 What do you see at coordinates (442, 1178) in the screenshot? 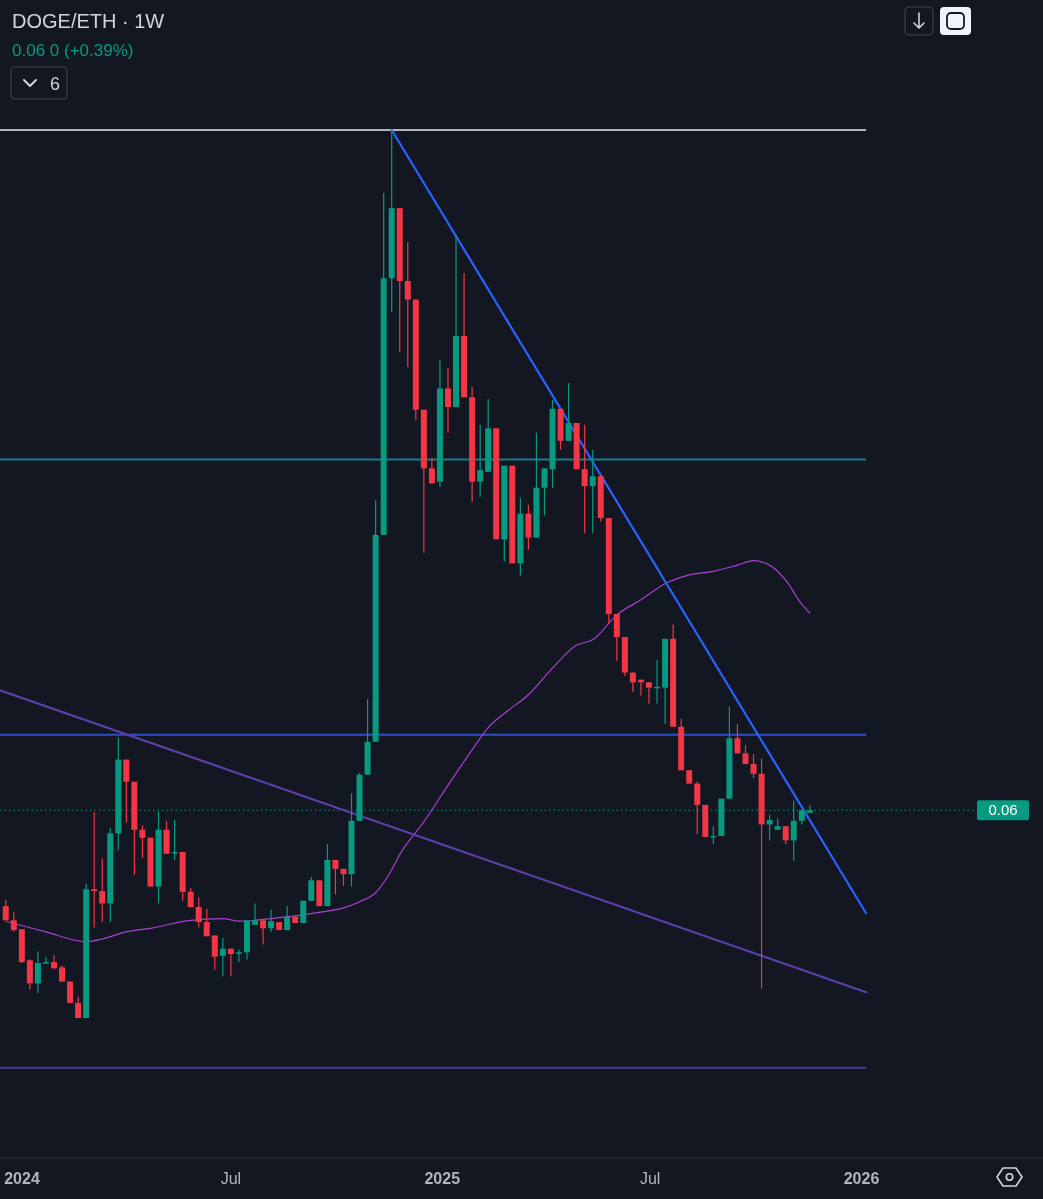
I see `x-tick-label: 2025` at bounding box center [442, 1178].